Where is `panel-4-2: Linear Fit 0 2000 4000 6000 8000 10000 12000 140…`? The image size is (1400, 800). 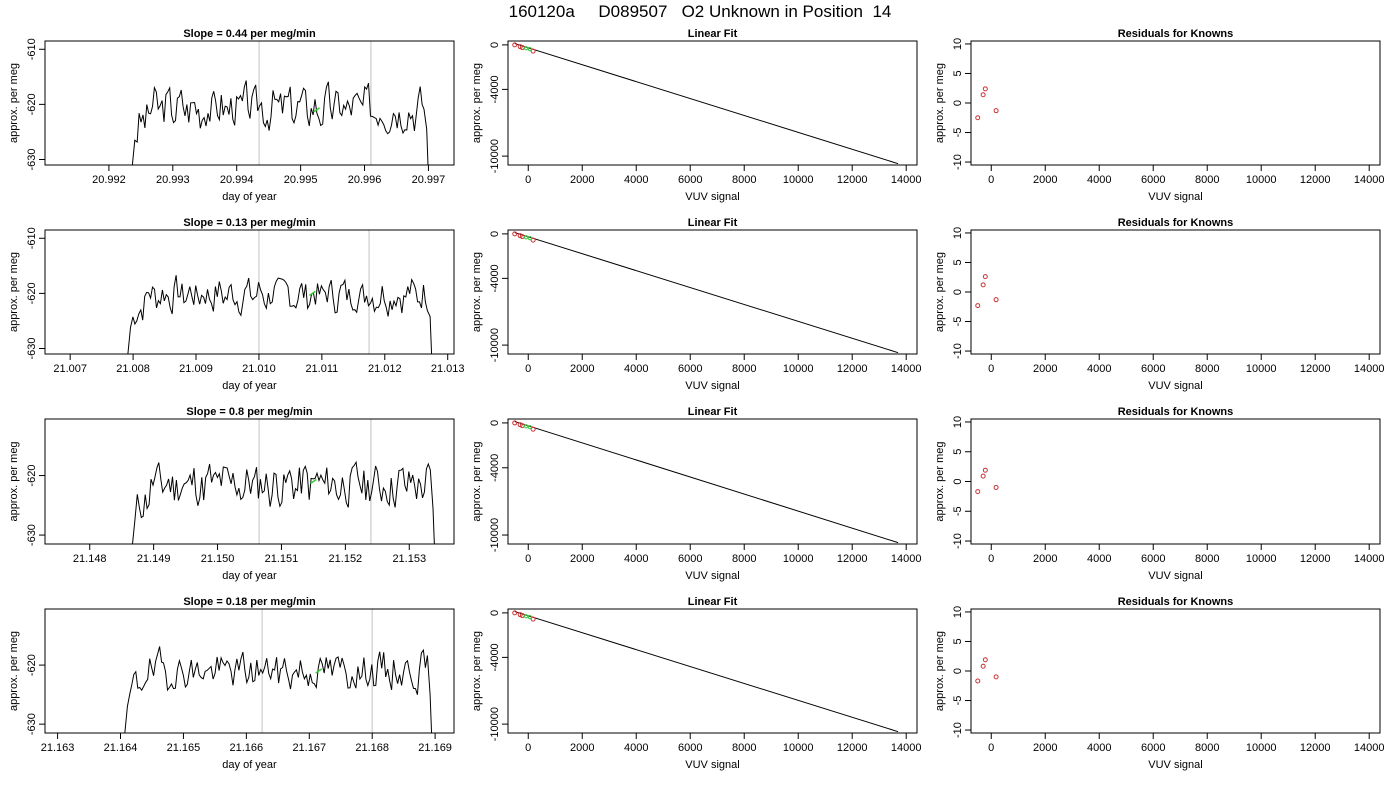 panel-4-2: Linear Fit 0 2000 4000 6000 8000 10000 12000 140… is located at coordinates (696, 683).